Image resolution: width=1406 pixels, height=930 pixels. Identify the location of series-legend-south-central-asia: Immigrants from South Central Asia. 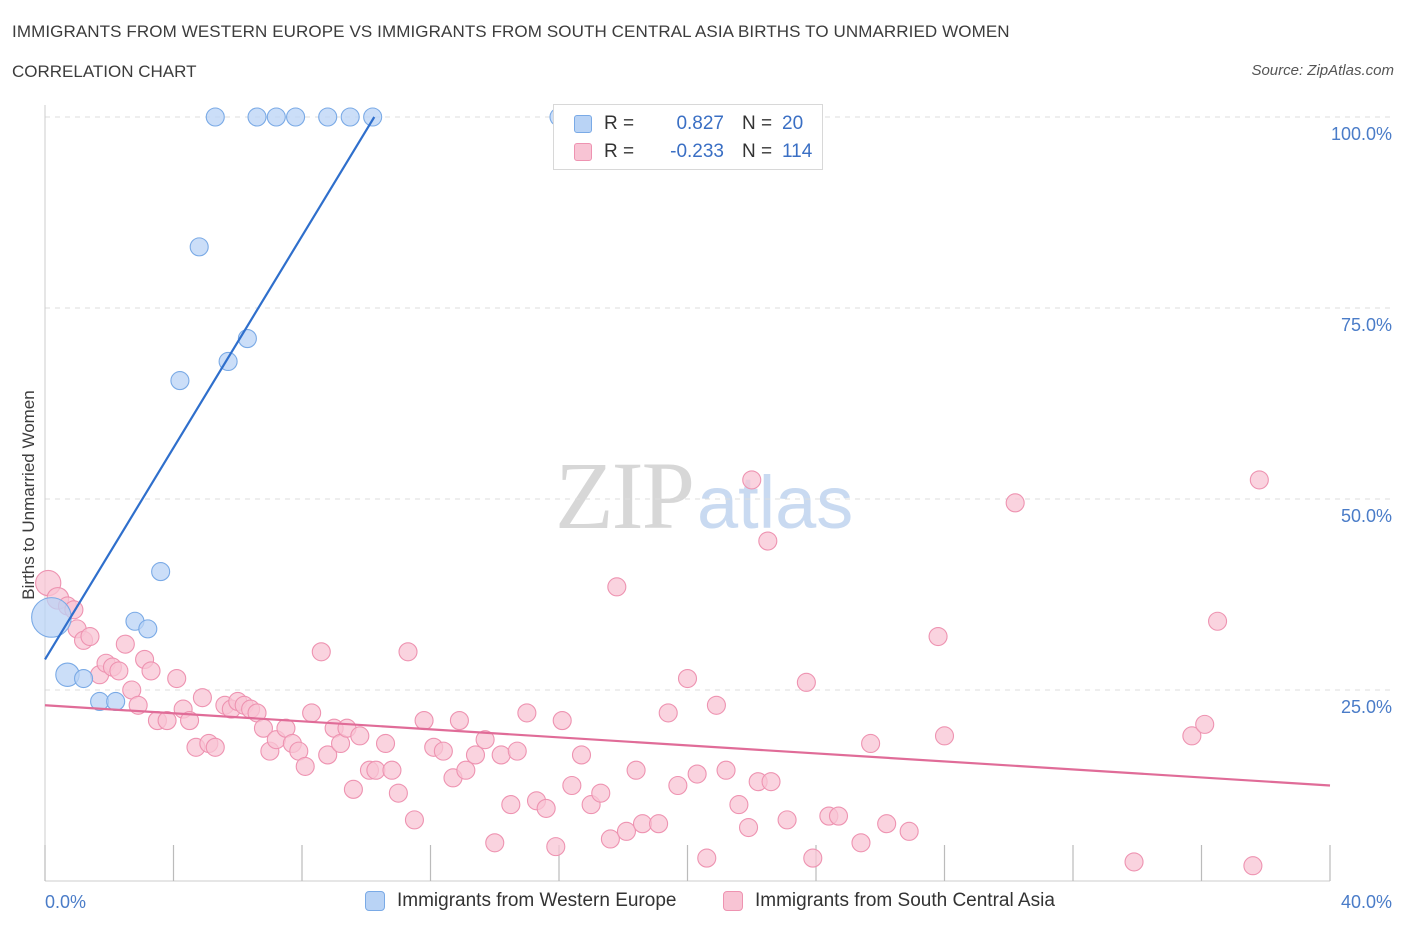
(889, 901).